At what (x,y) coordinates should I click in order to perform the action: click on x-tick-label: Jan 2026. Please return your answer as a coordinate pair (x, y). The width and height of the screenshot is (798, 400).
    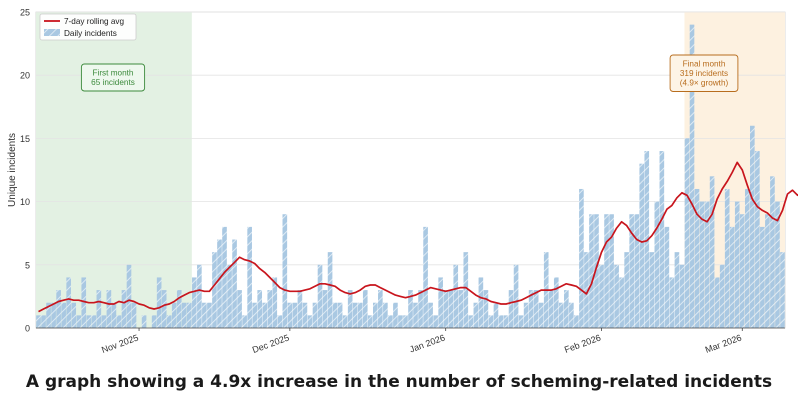
    Looking at the image, I should click on (427, 343).